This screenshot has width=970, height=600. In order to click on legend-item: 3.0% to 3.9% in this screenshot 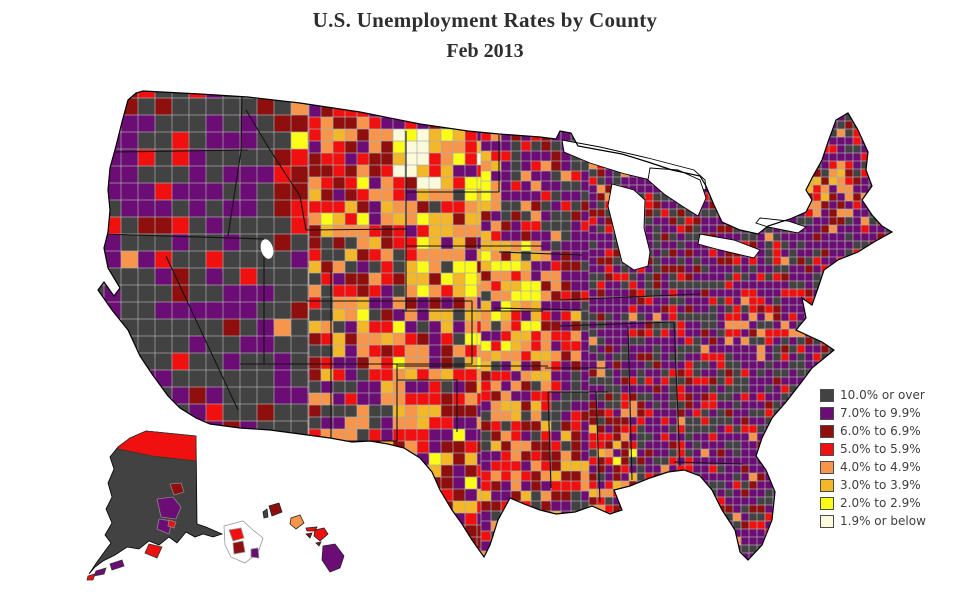, I will do `click(873, 485)`.